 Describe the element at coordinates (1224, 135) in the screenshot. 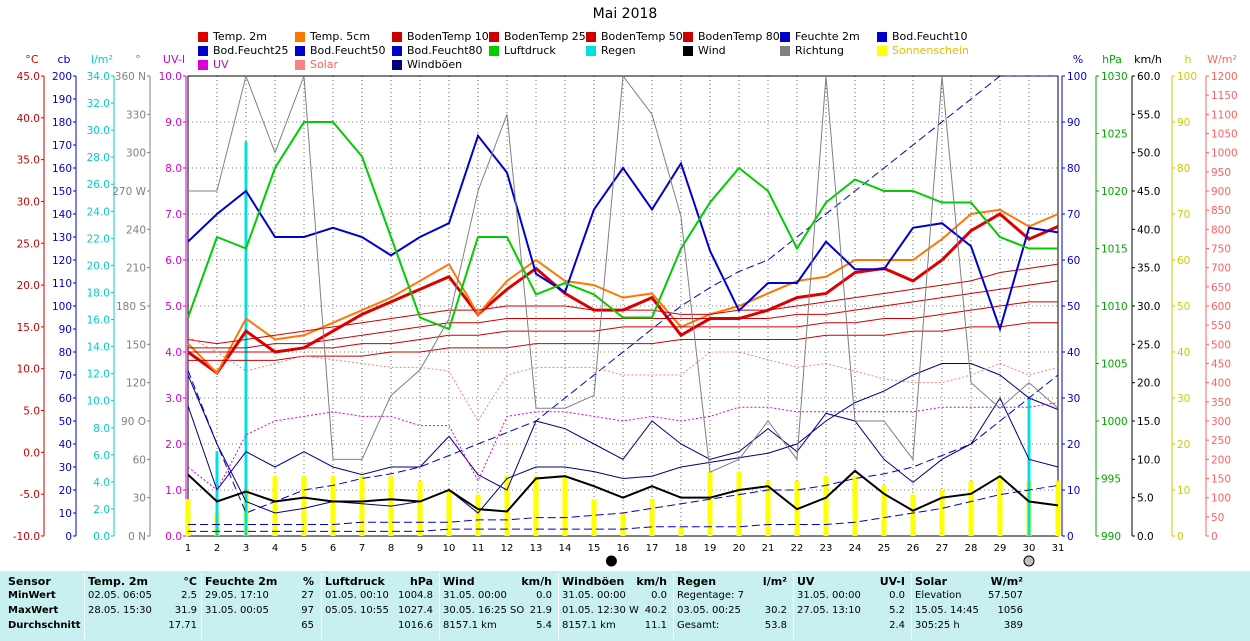

I see `axis-tick-label: 1050` at that location.